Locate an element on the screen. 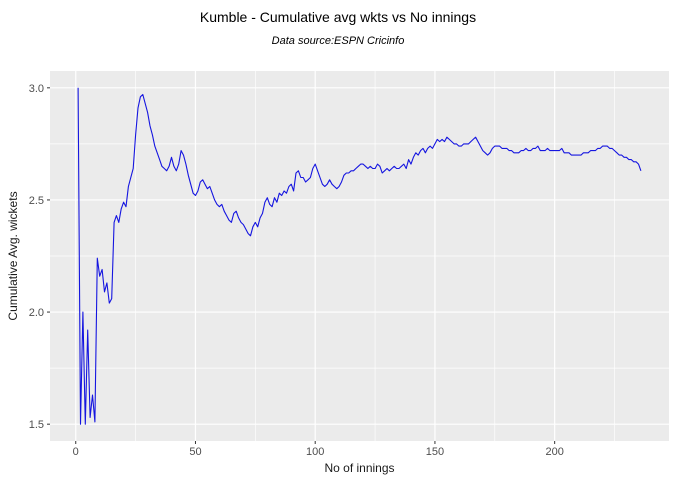  y-axis-title: Cumulative Avg. wickets is located at coordinates (13, 256).